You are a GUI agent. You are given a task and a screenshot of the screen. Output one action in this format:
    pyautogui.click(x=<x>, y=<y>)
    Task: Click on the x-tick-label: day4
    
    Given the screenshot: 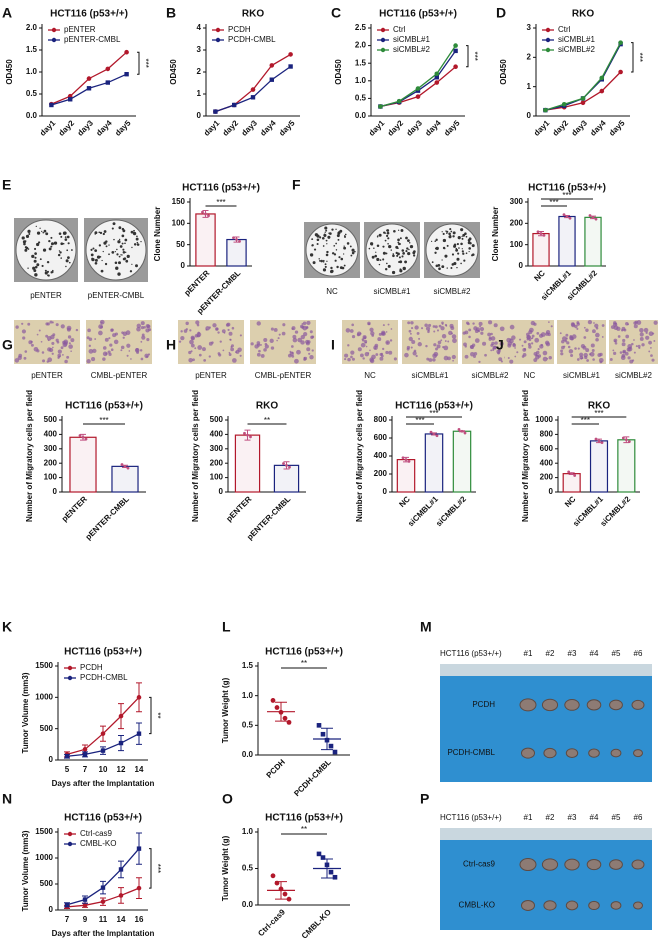 What is the action you would take?
    pyautogui.click(x=104, y=128)
    